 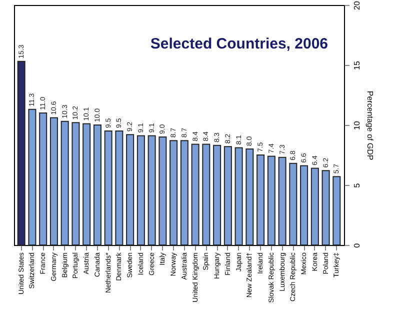 What do you see at coordinates (357, 125) in the screenshot?
I see `y-tick-label: 10` at bounding box center [357, 125].